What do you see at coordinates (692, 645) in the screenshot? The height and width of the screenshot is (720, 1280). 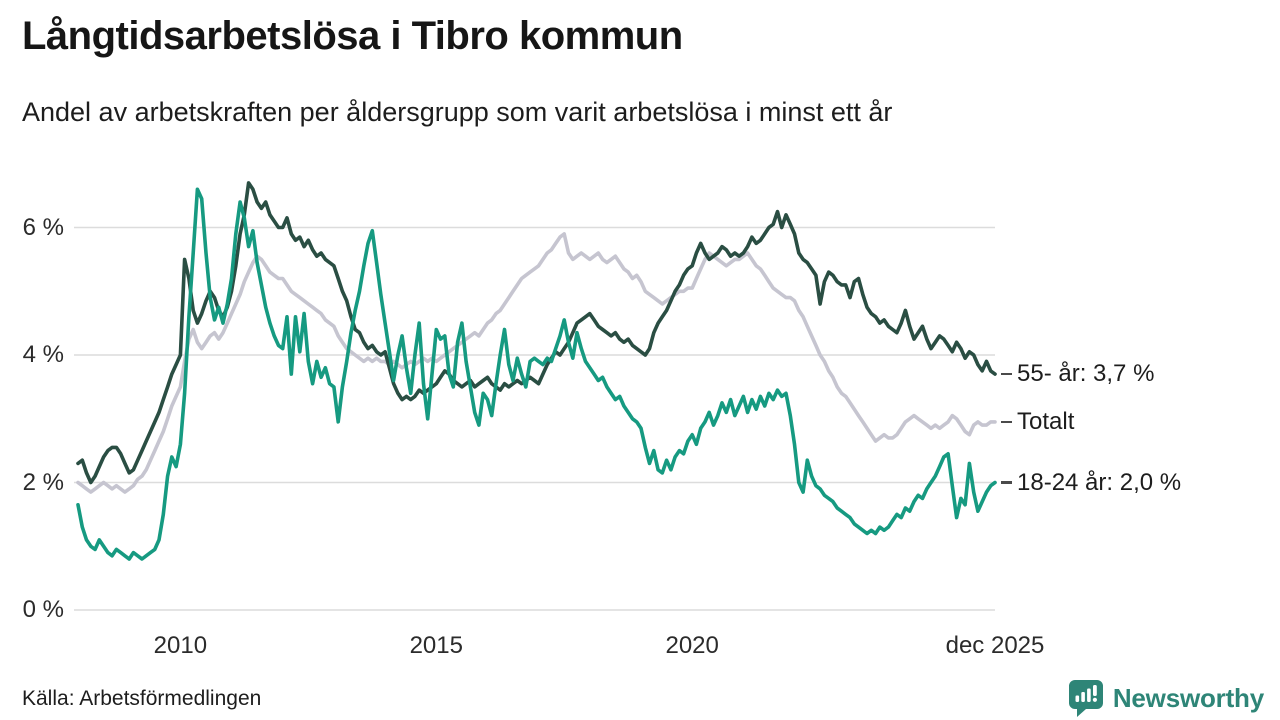 I see `x-axis-tick-label: 2020` at bounding box center [692, 645].